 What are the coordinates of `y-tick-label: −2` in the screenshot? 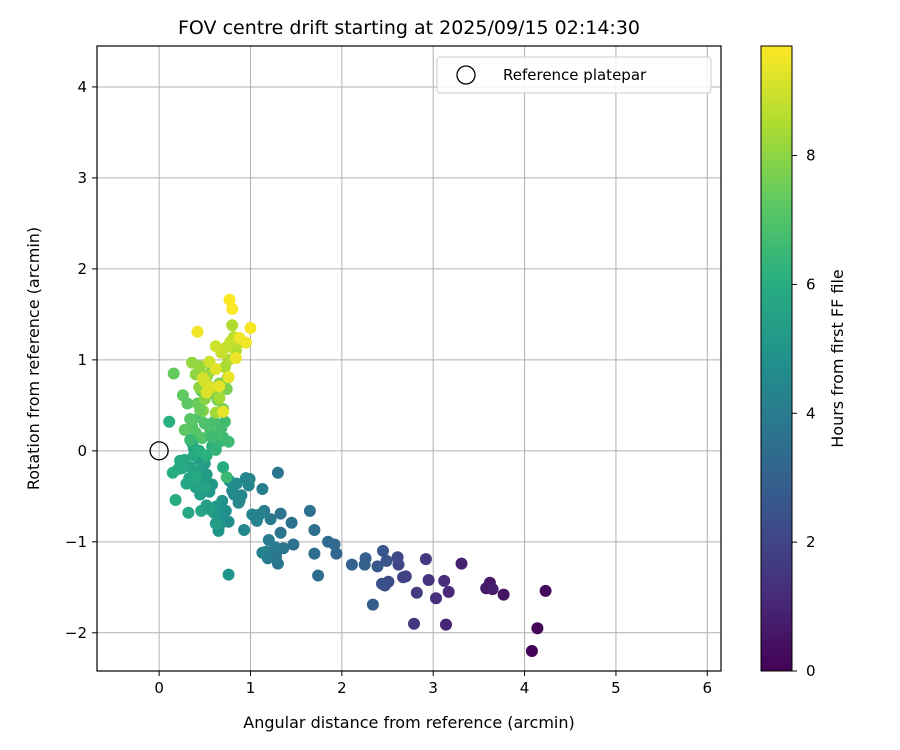 It's located at (76, 633).